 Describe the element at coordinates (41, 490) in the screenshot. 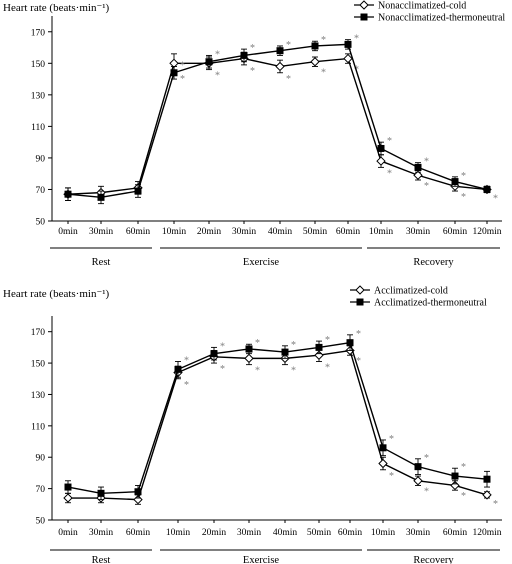

I see `y-tick-label: 70` at that location.